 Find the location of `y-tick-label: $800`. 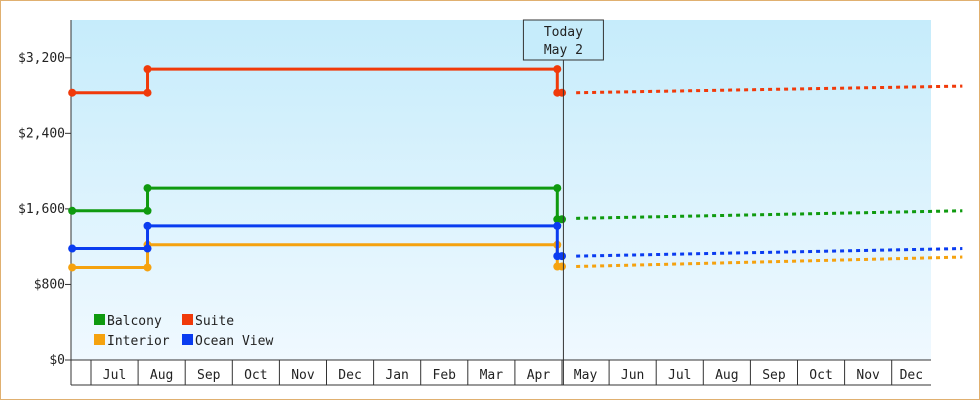

y-tick-label: $800 is located at coordinates (49, 284).